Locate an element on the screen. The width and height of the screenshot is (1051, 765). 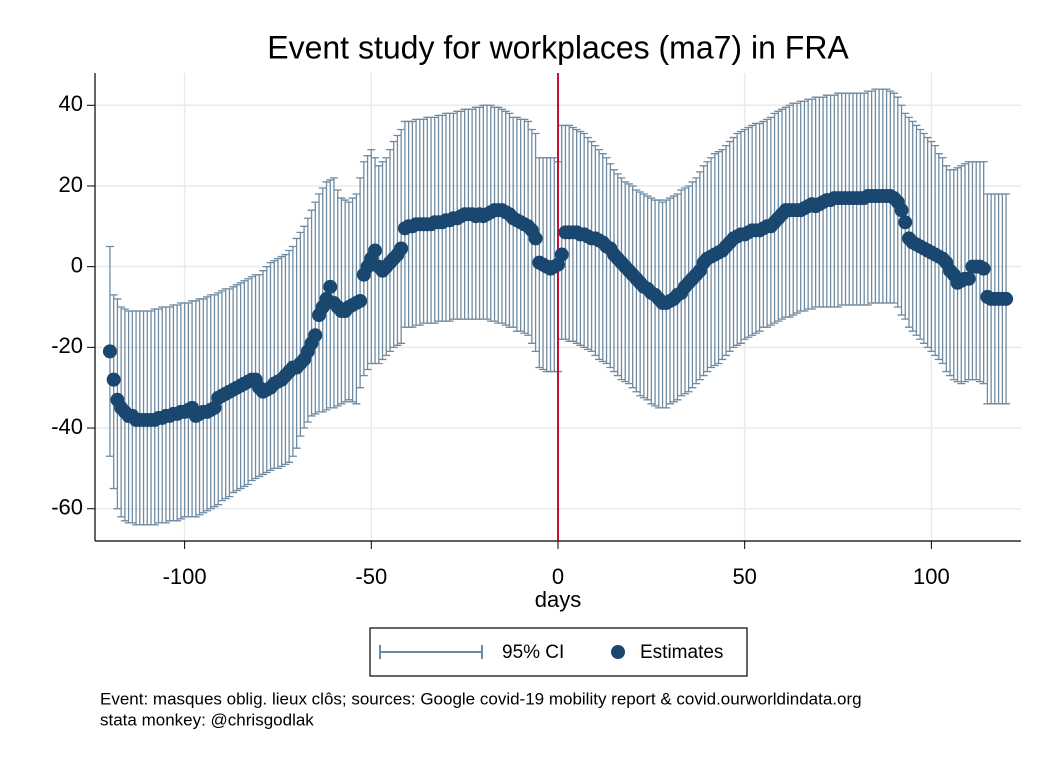
x-tick-label: 100 is located at coordinates (931, 576).